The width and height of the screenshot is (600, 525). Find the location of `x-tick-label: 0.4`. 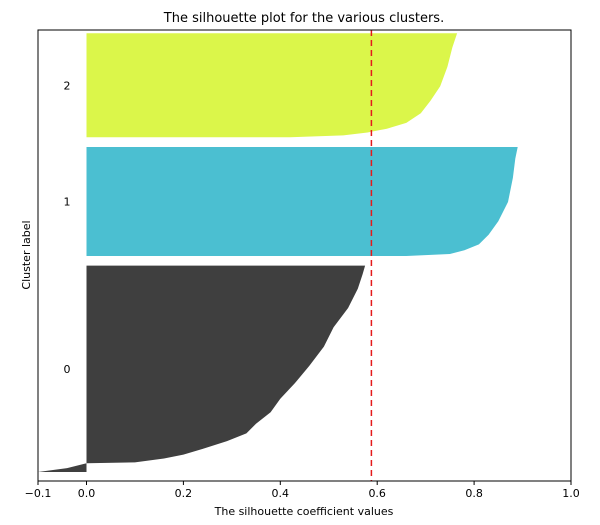

x-tick-label: 0.4 is located at coordinates (281, 493).